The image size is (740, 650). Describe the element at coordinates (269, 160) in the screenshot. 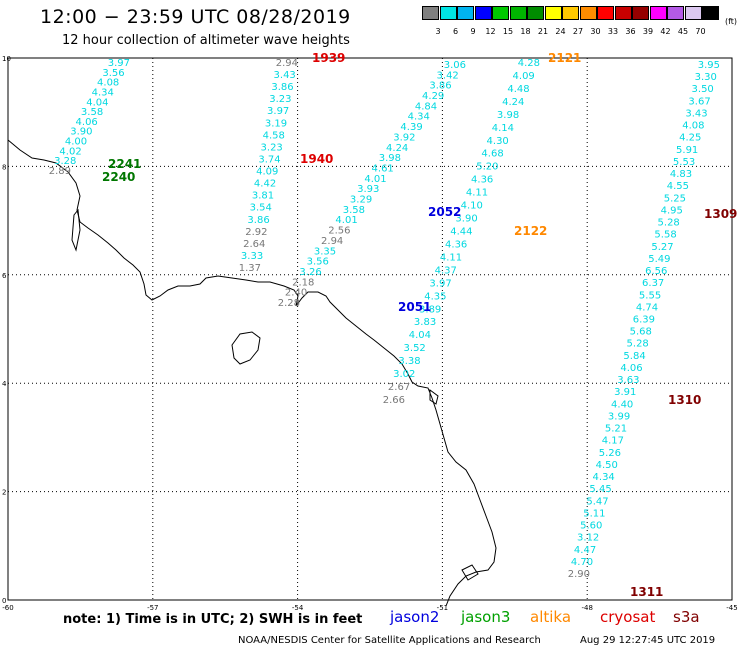

I see `wave-height-value: 3.74` at that location.